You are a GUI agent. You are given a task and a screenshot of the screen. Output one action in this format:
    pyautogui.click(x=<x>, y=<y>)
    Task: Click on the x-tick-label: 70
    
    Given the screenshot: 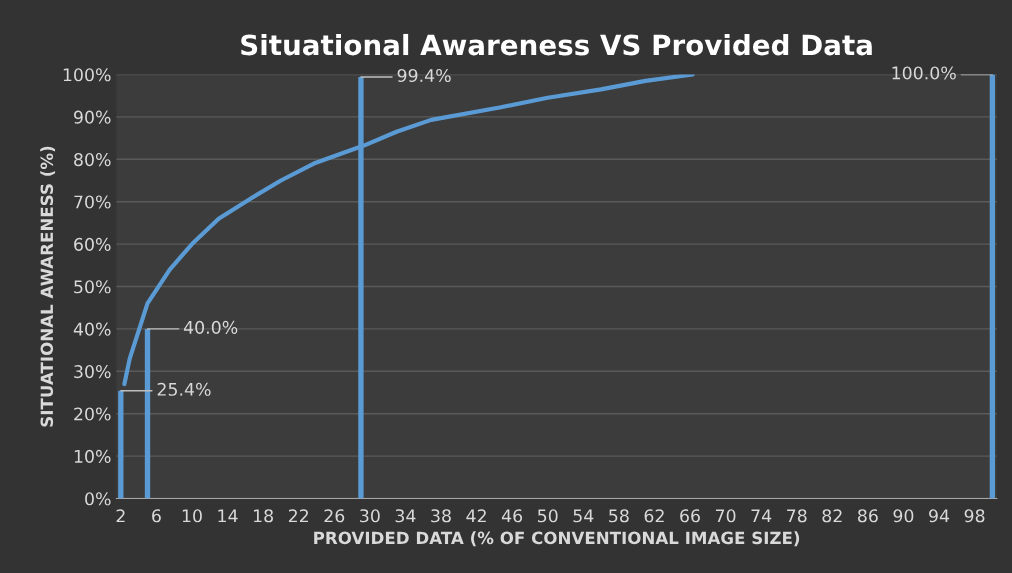 What is the action you would take?
    pyautogui.click(x=725, y=516)
    